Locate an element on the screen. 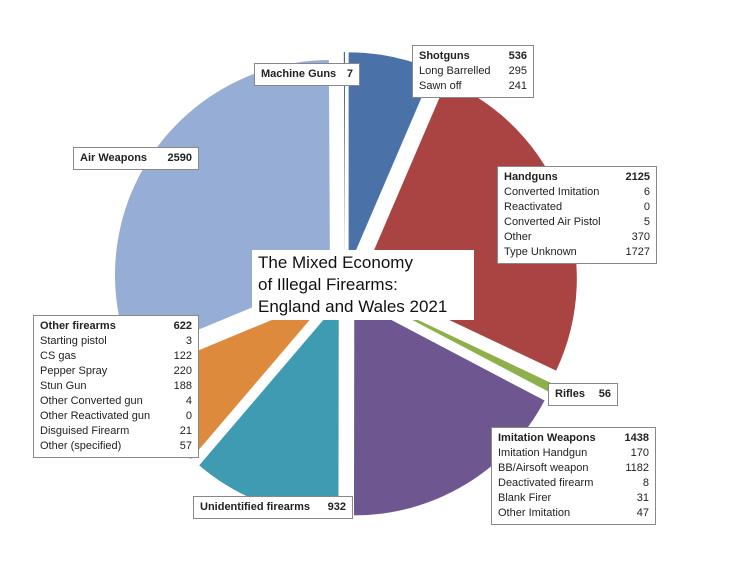 Image resolution: width=754 pixels, height=566 pixels. label-row: Deactivated firearm 8 is located at coordinates (573, 483).